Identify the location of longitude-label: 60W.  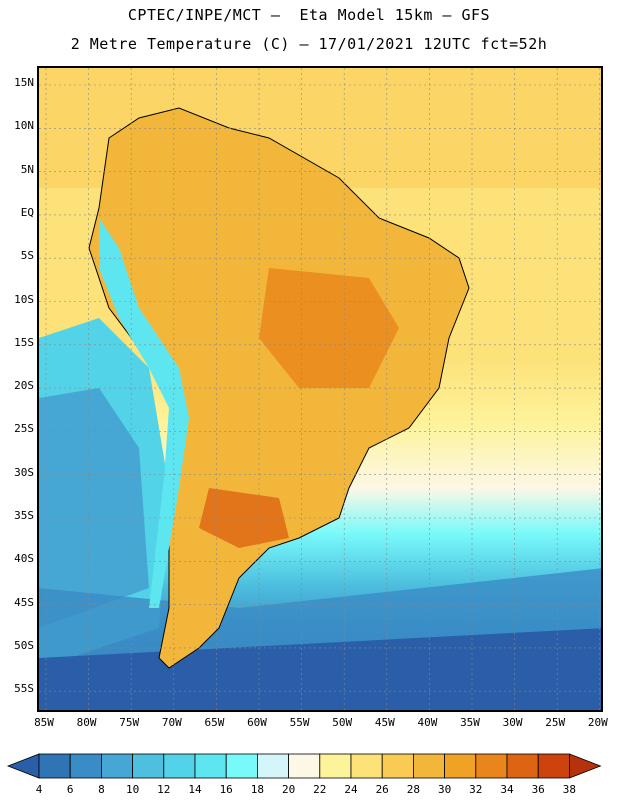
(257, 722).